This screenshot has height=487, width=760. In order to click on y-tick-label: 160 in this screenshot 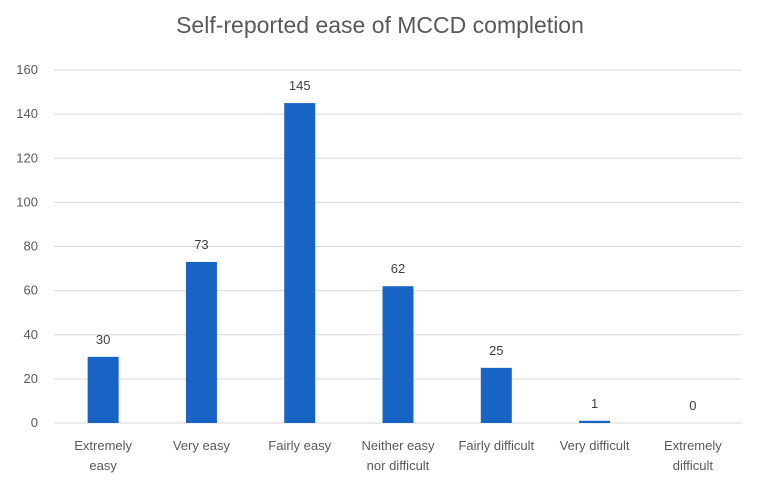, I will do `click(27, 69)`.